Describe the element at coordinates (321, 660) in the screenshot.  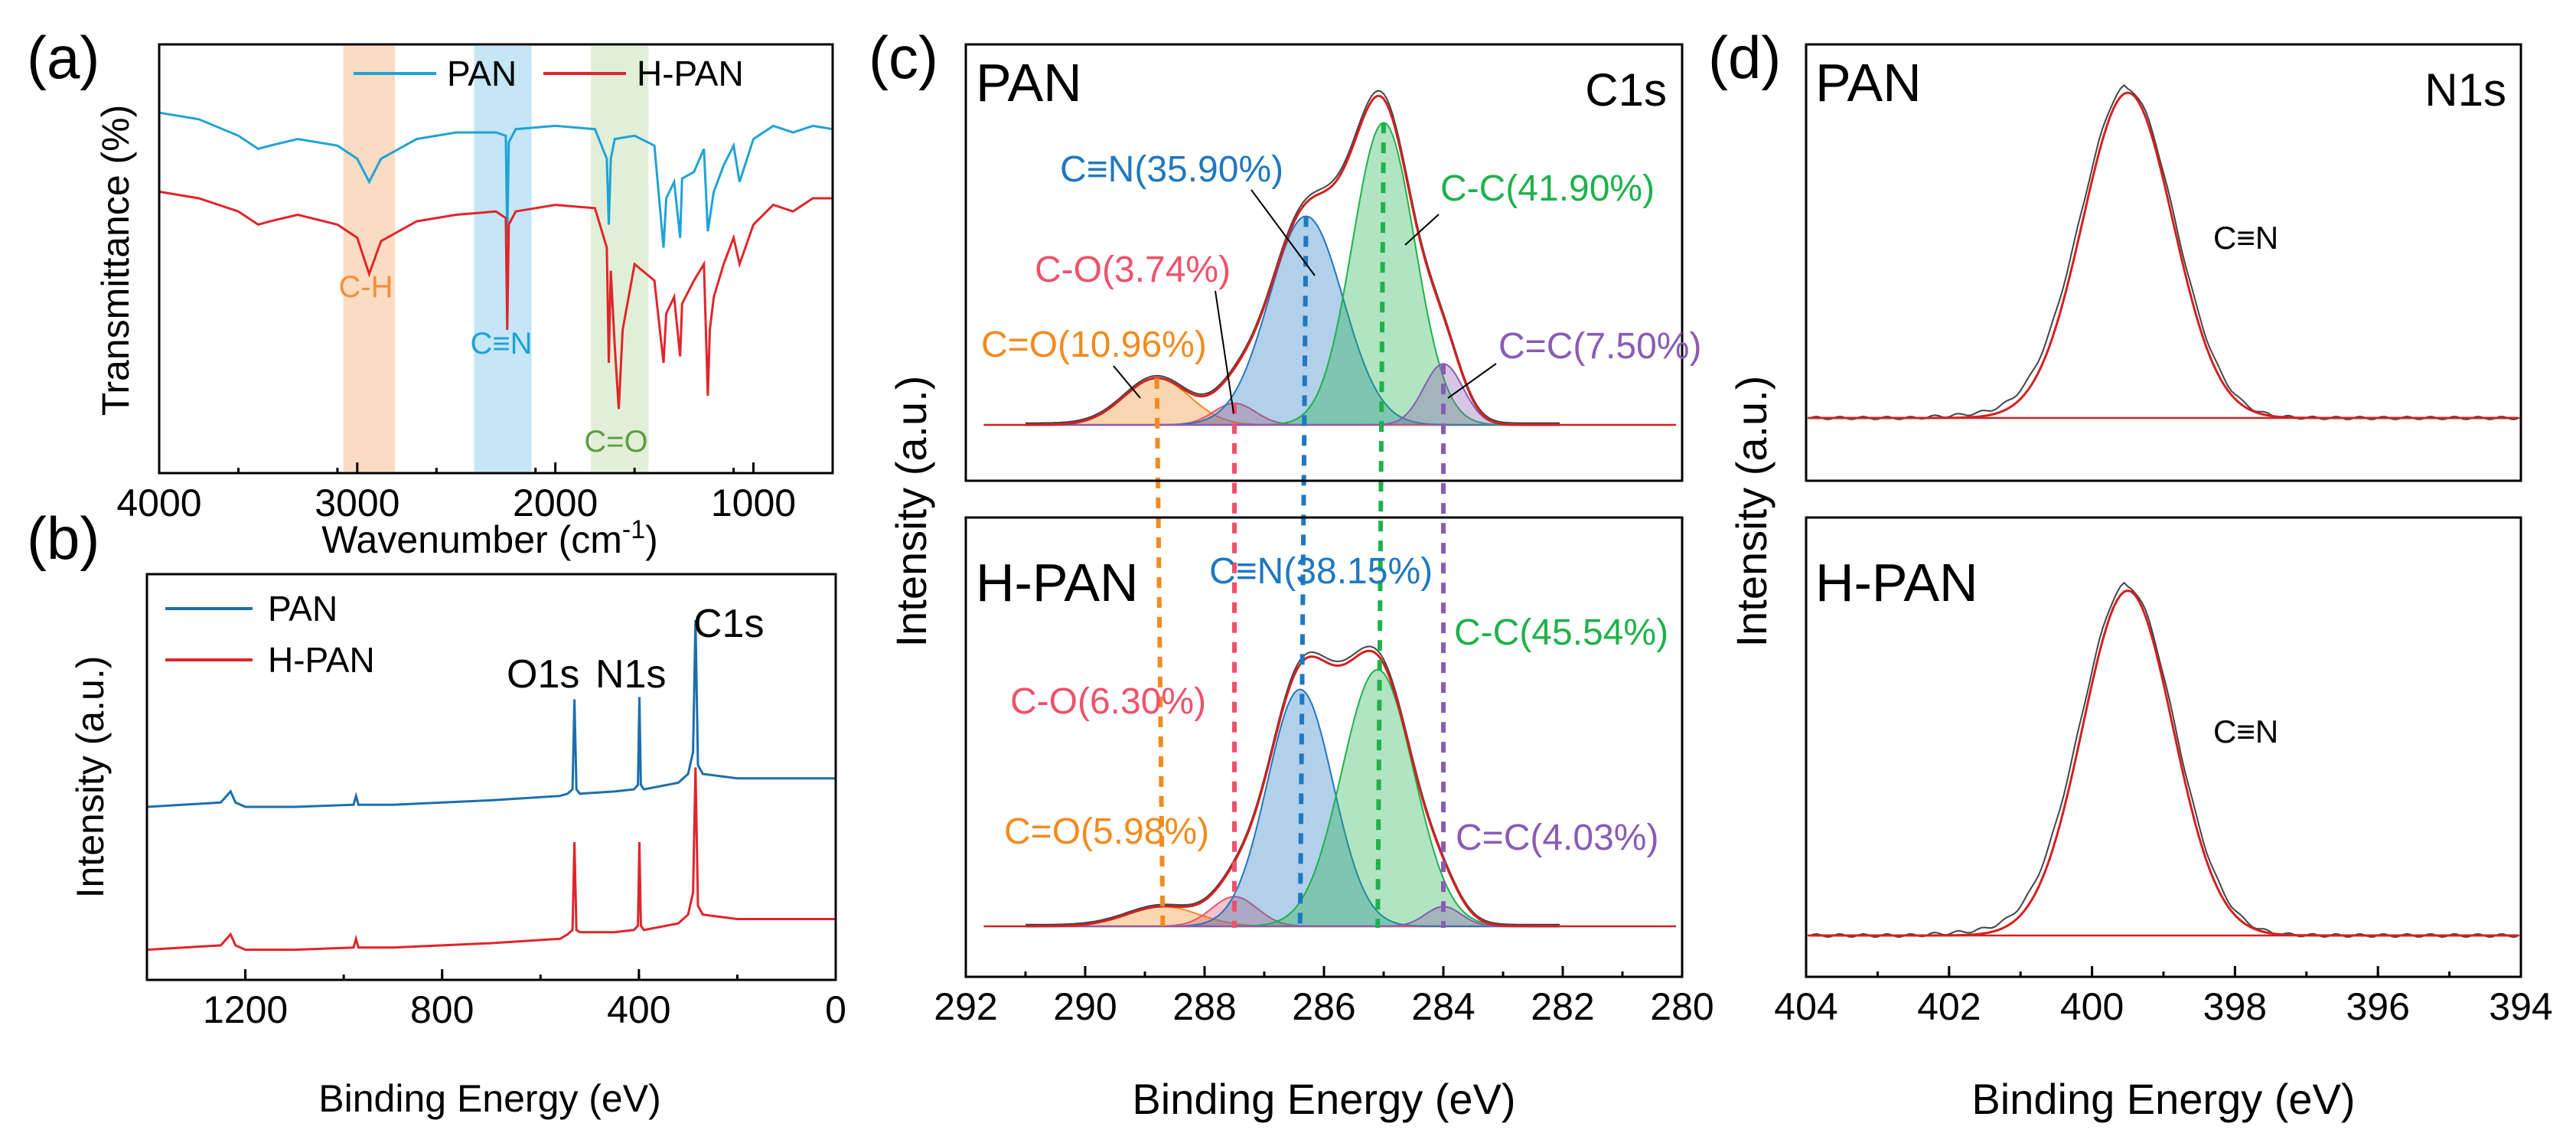
I see `b-legend-hpan: H-PAN` at that location.